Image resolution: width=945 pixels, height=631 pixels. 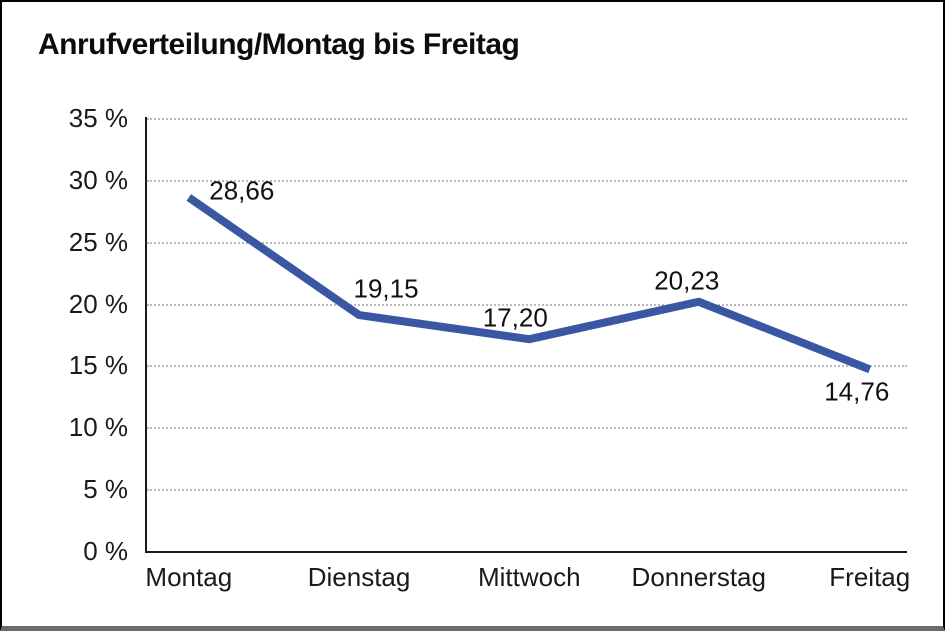 What do you see at coordinates (105, 489) in the screenshot?
I see `y-axis-tick-label: 5 %` at bounding box center [105, 489].